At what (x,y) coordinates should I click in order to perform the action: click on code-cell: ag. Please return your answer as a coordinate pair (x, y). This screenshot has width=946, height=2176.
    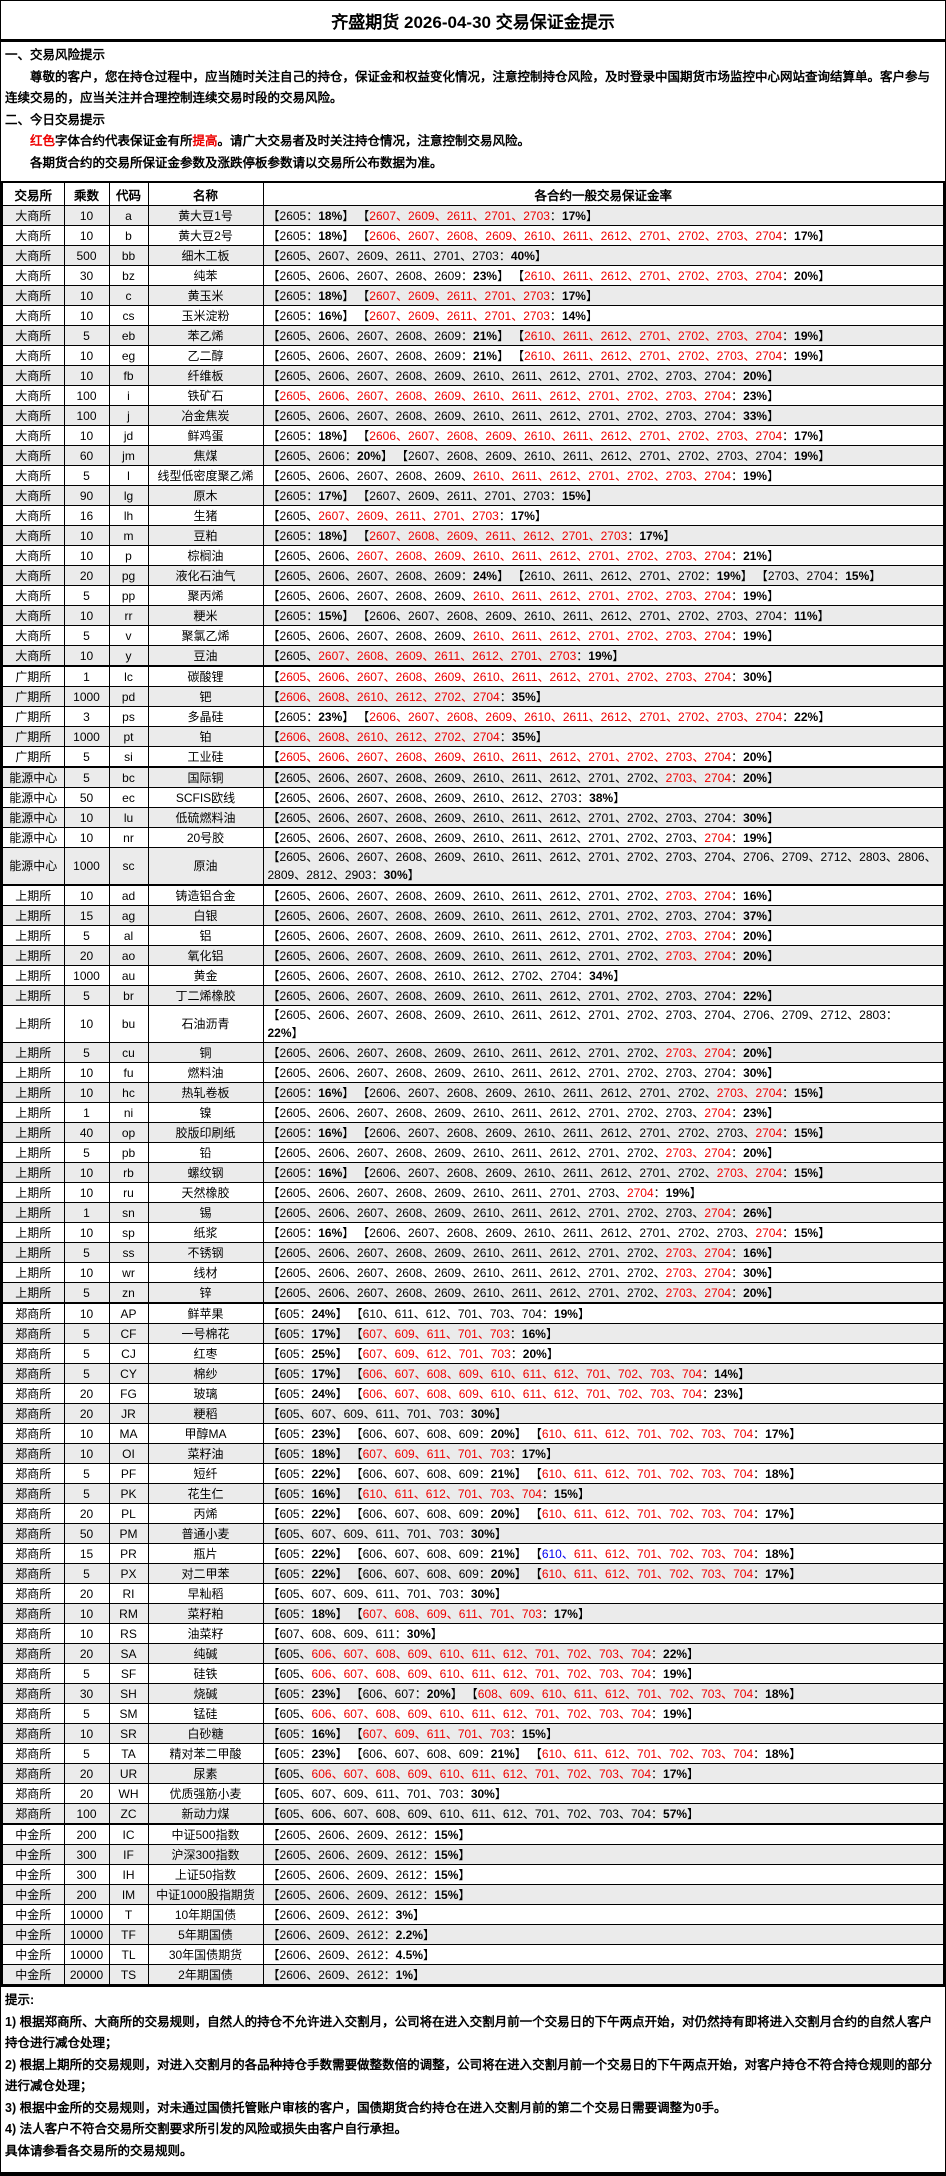
    Looking at the image, I should click on (128, 915).